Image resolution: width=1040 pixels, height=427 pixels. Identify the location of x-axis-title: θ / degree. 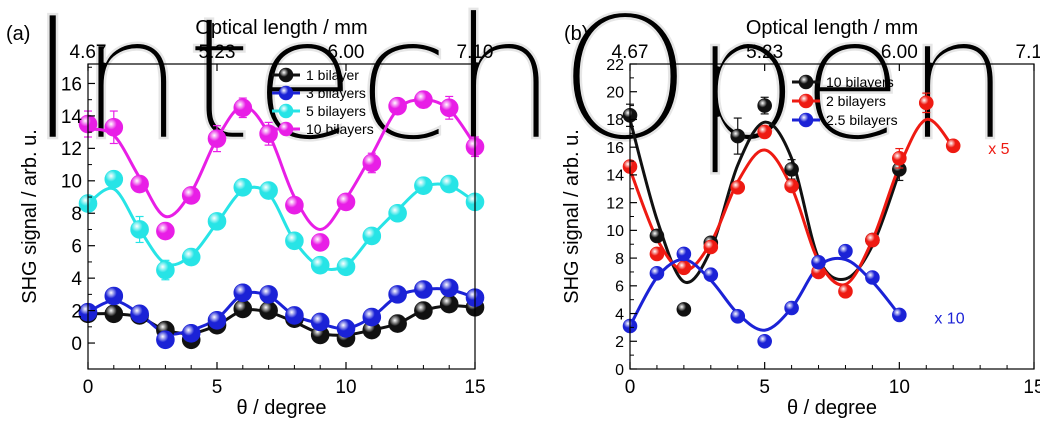
(281, 408).